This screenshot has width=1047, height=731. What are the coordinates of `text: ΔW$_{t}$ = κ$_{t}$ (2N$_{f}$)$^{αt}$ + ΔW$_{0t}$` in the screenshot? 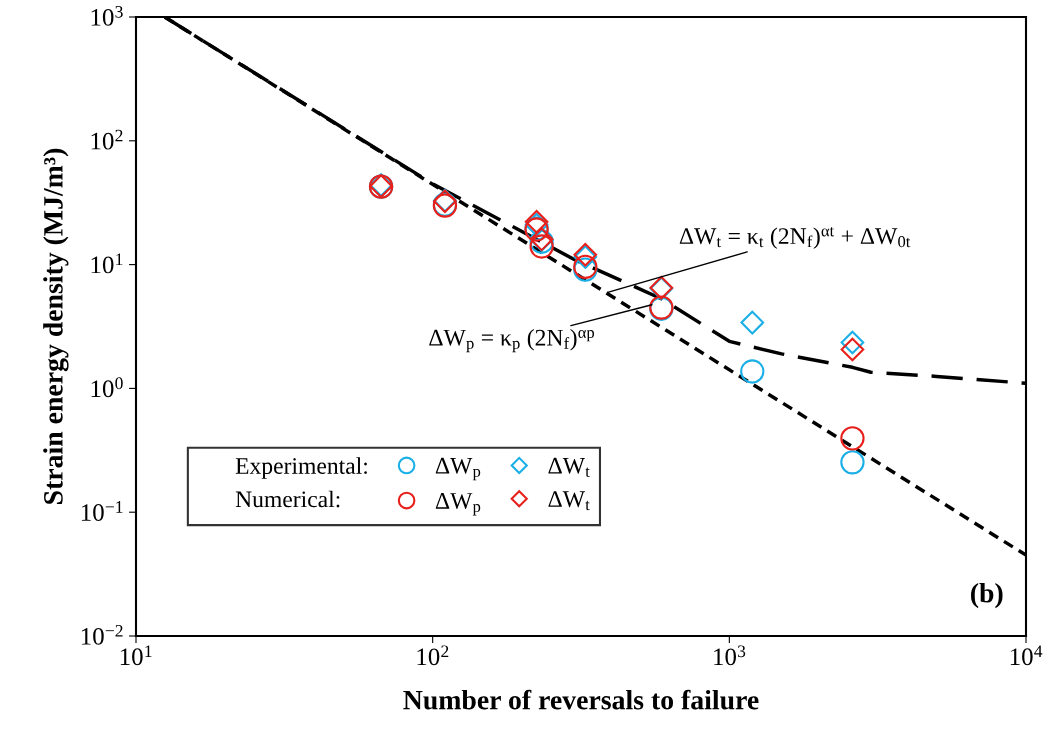 It's located at (795, 237).